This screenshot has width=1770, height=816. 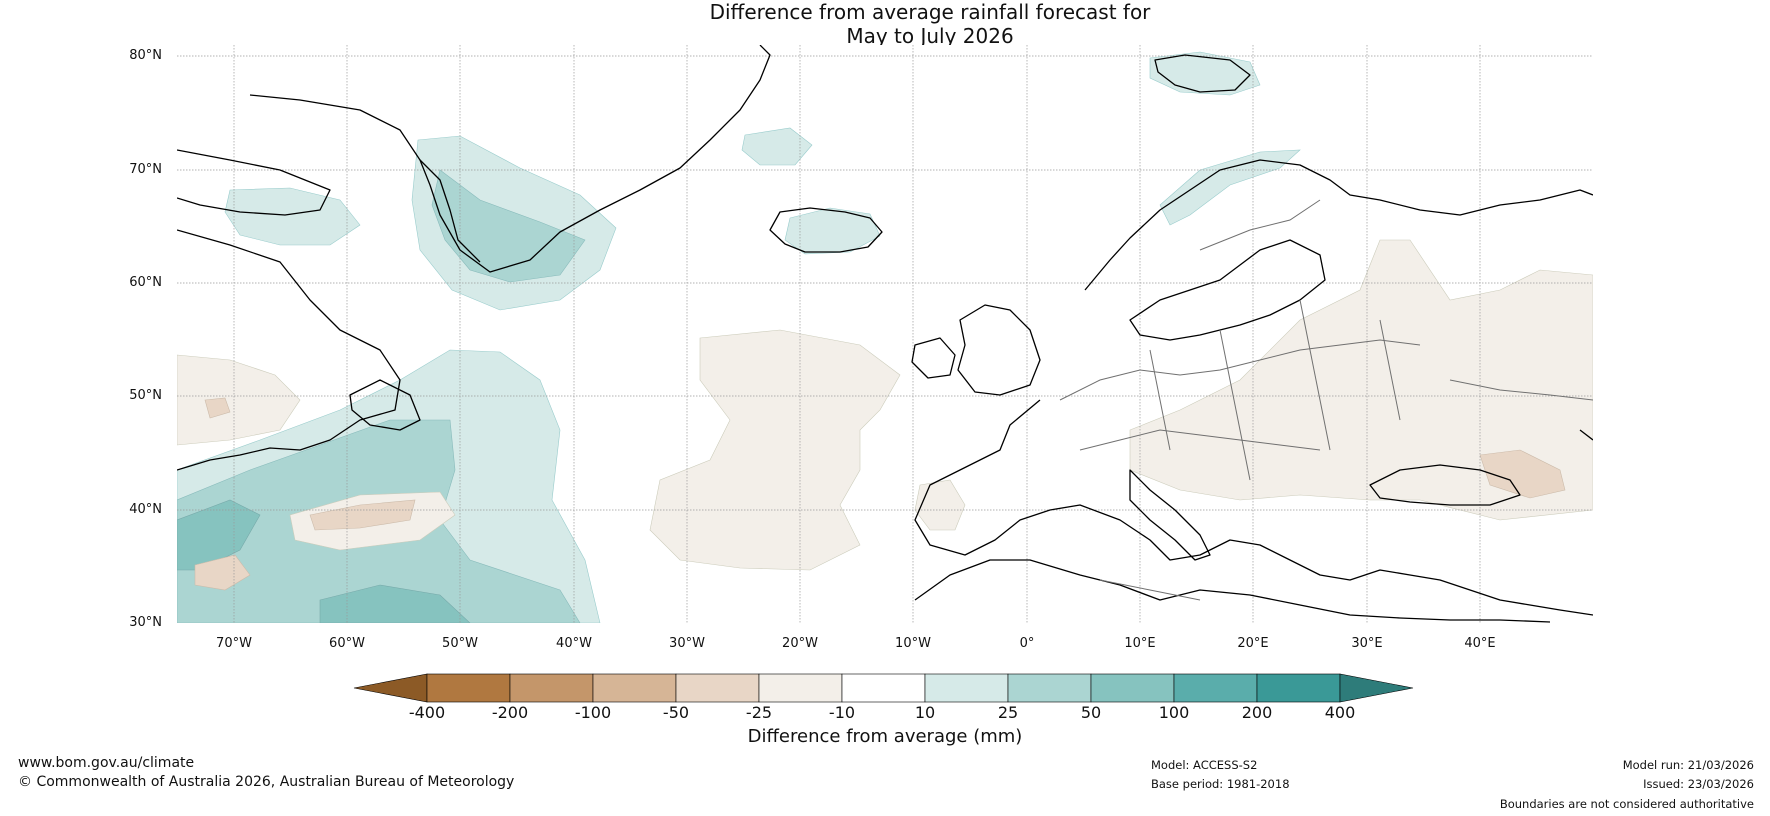 What do you see at coordinates (1170, 515) in the screenshot?
I see `coast-italy` at bounding box center [1170, 515].